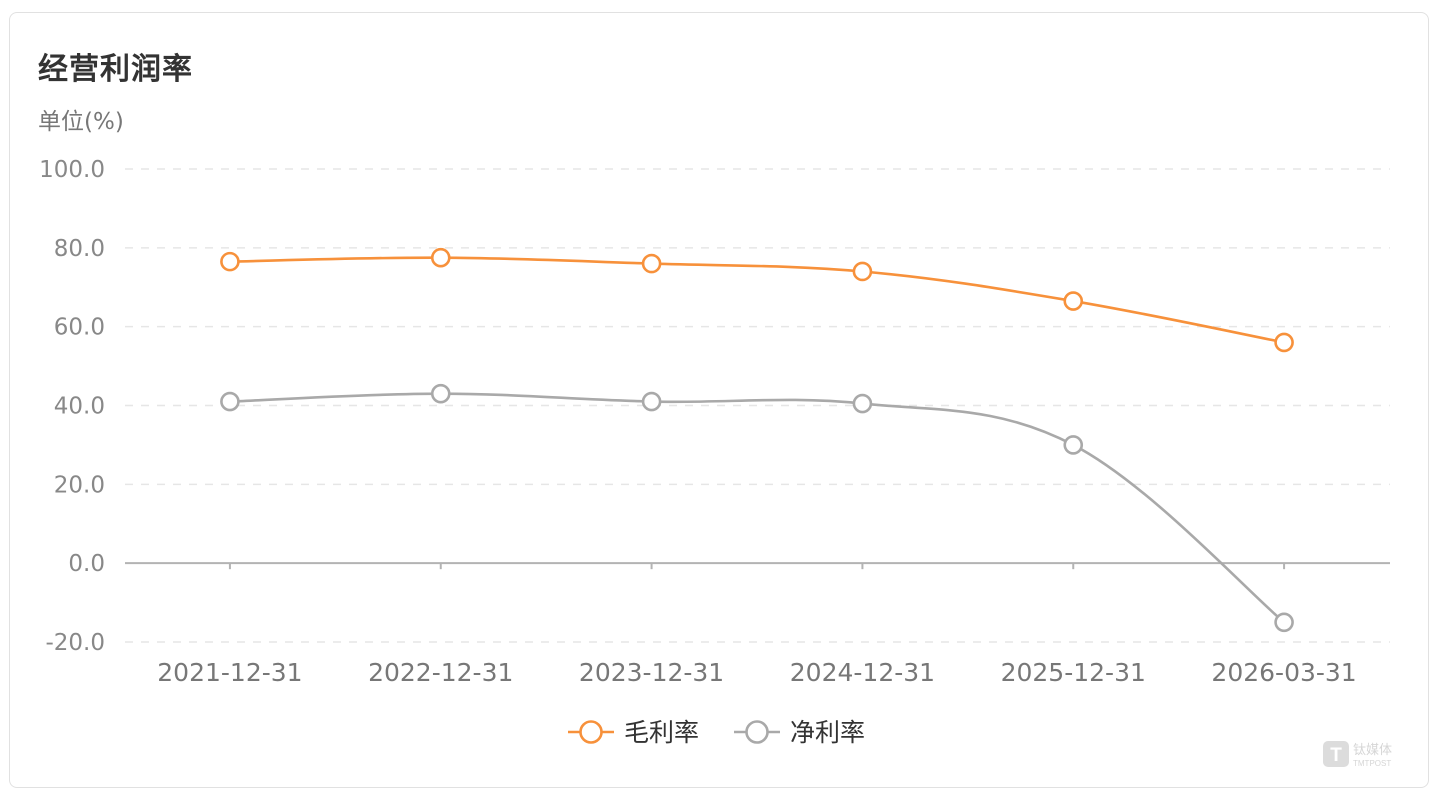 Image resolution: width=1438 pixels, height=794 pixels. I want to click on svg-text: T, so click(1336, 755).